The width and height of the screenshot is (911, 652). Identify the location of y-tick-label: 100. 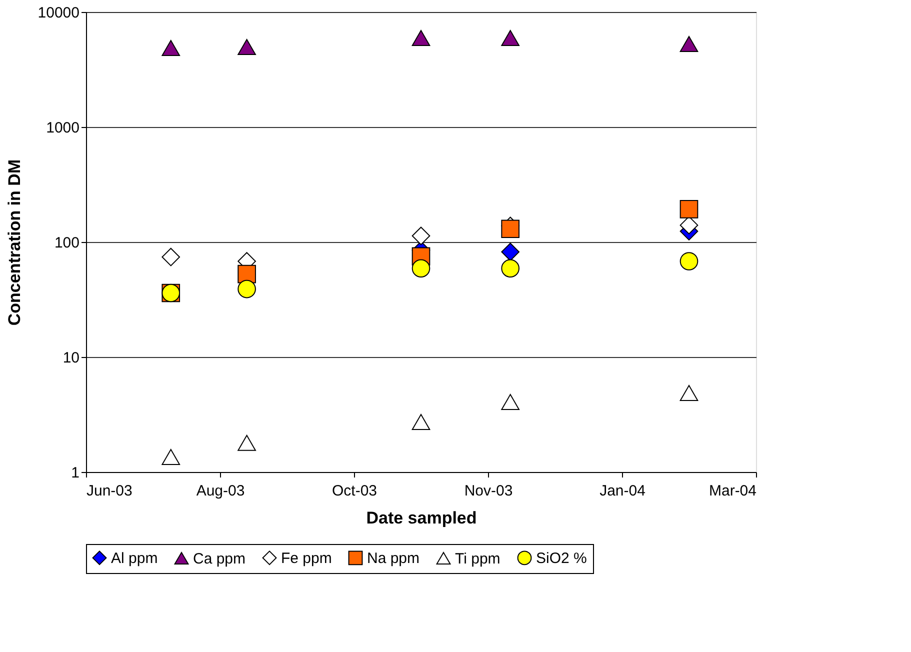
(67, 243).